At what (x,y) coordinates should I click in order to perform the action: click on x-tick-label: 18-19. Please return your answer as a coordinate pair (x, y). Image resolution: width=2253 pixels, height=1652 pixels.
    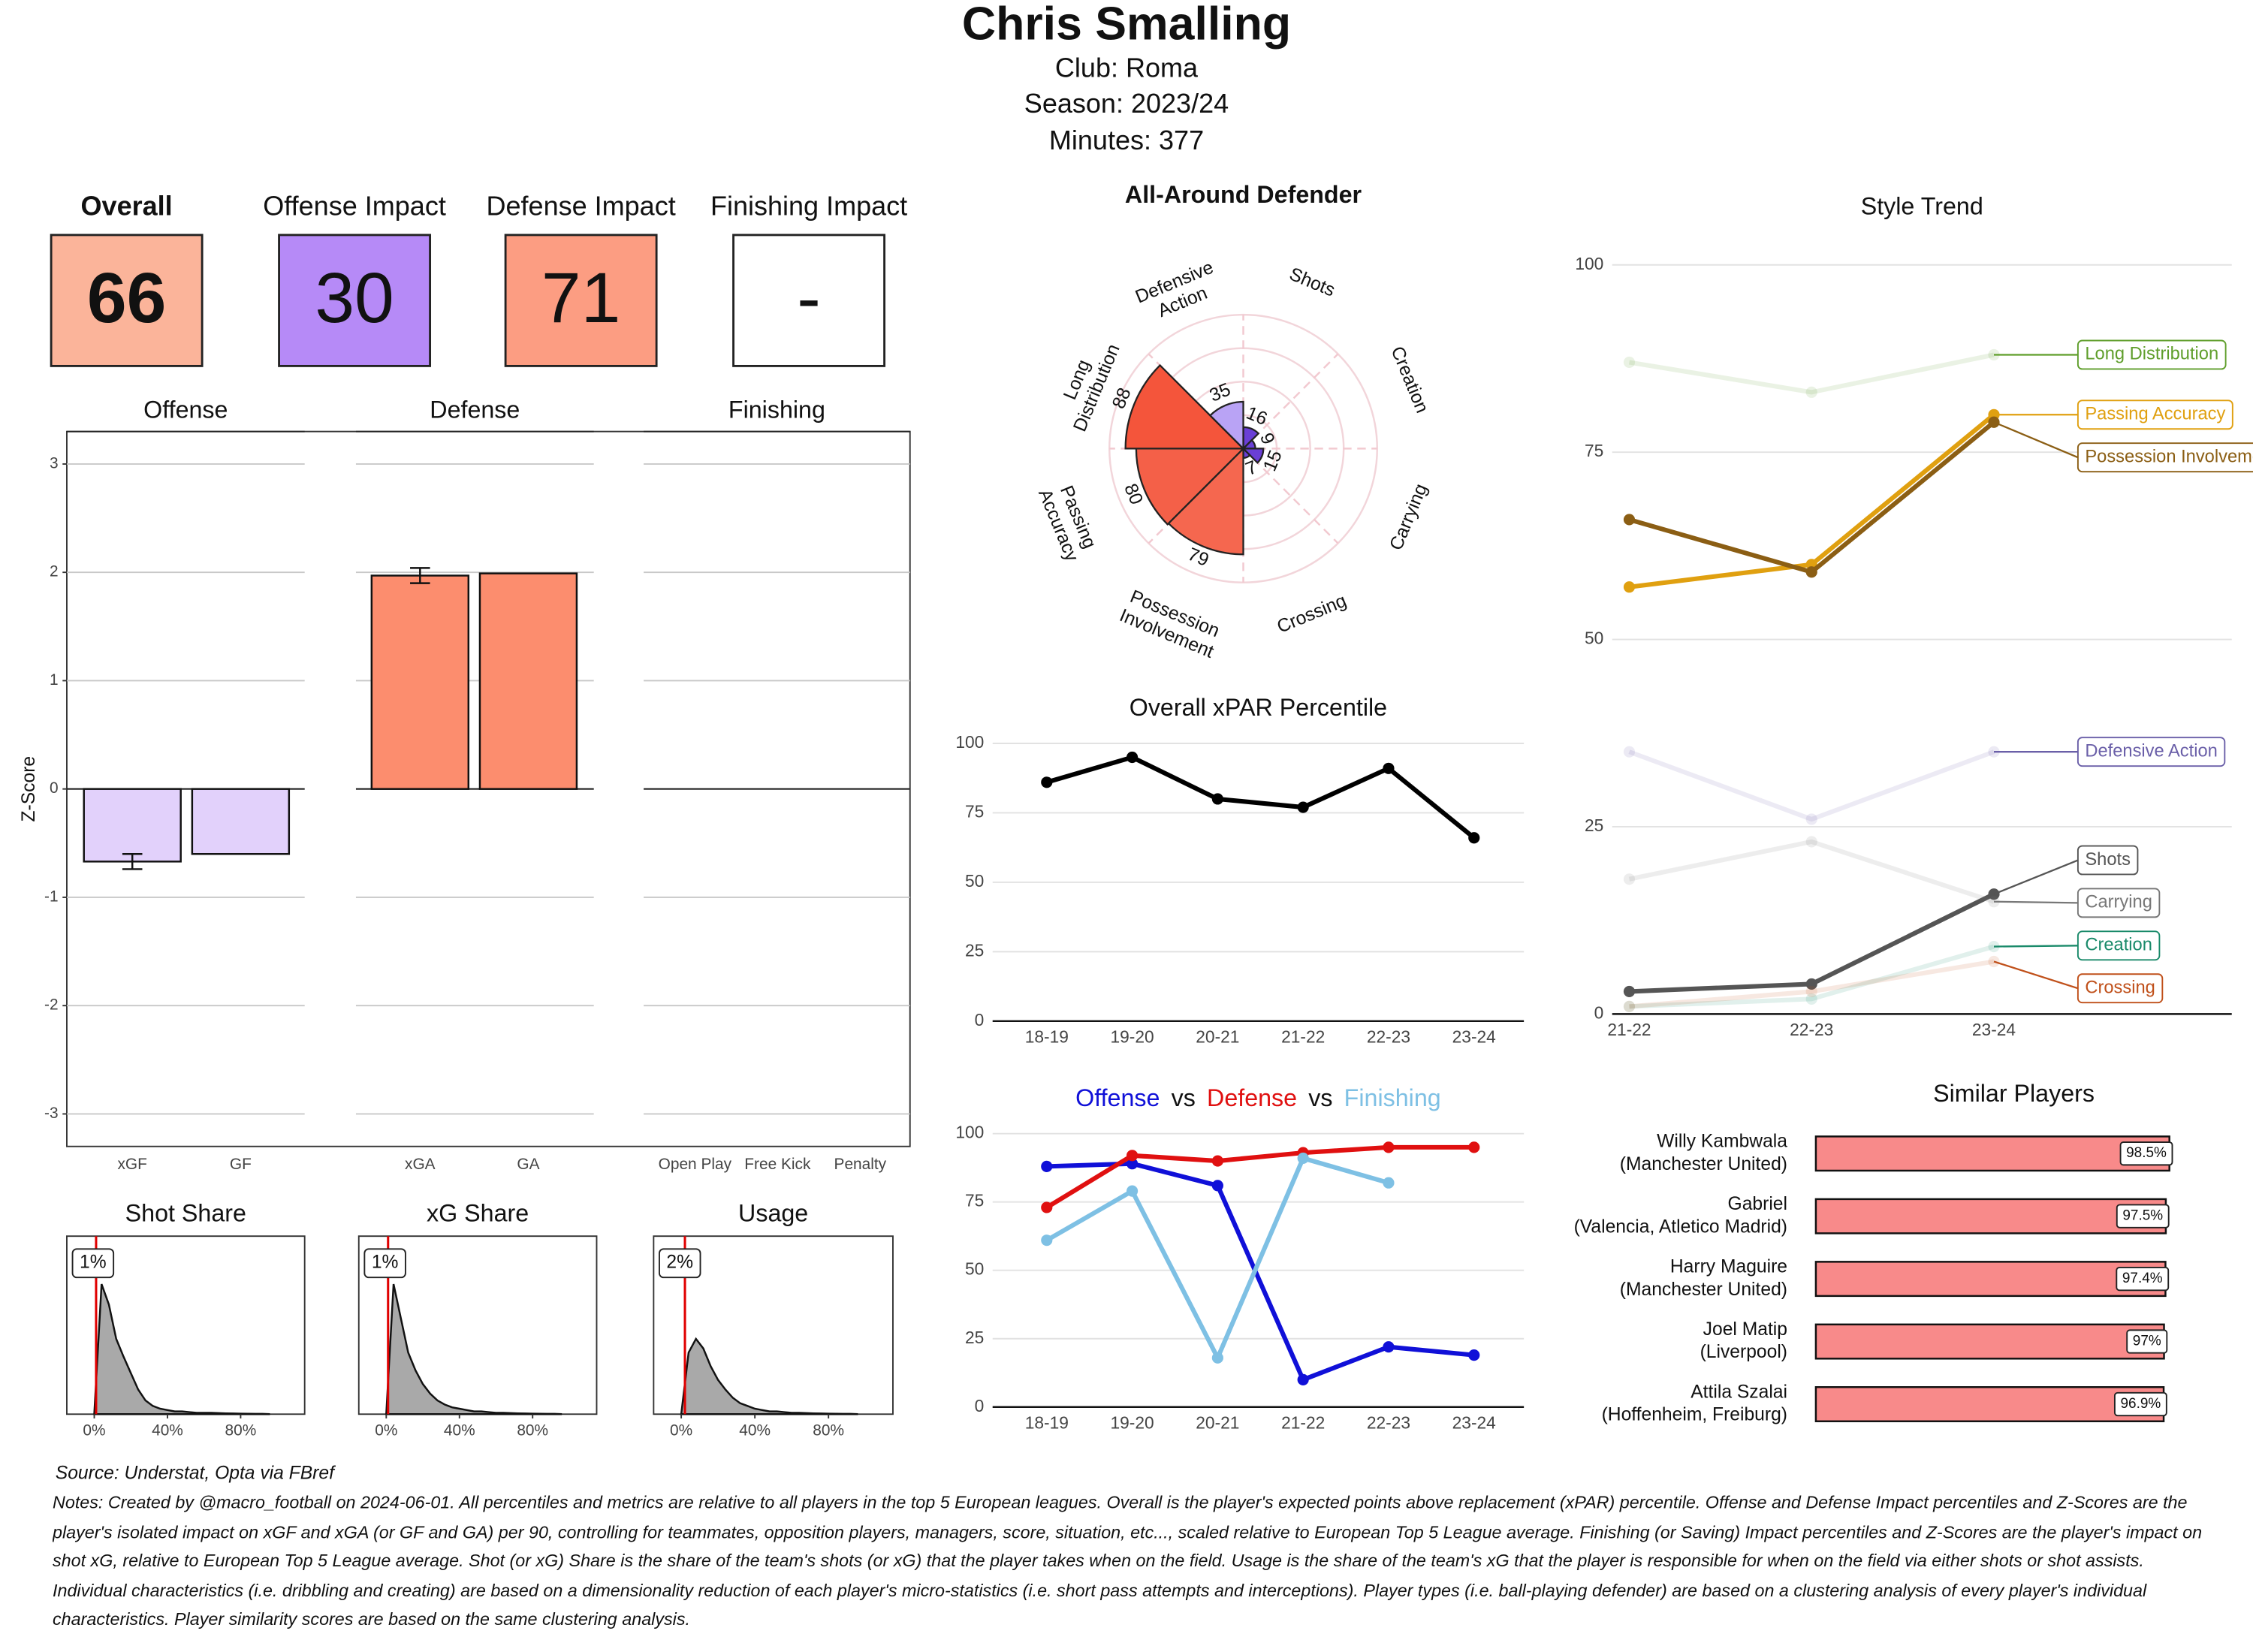
    Looking at the image, I should click on (1047, 1037).